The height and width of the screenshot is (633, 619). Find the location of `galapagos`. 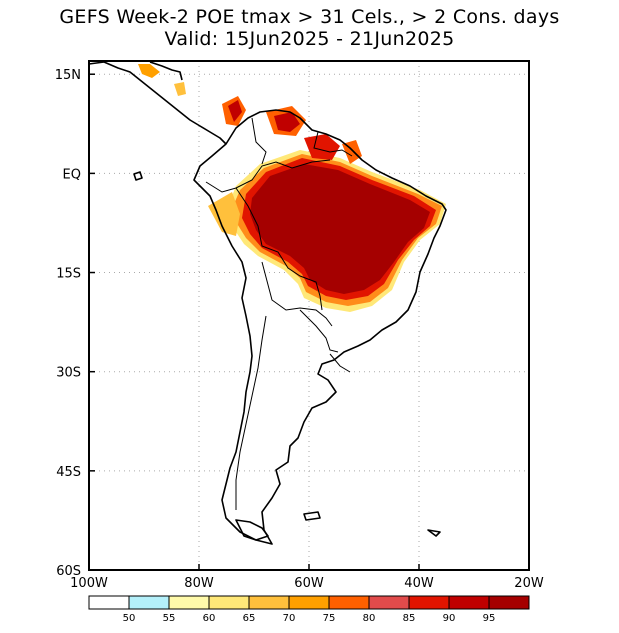

galapagos is located at coordinates (138, 176).